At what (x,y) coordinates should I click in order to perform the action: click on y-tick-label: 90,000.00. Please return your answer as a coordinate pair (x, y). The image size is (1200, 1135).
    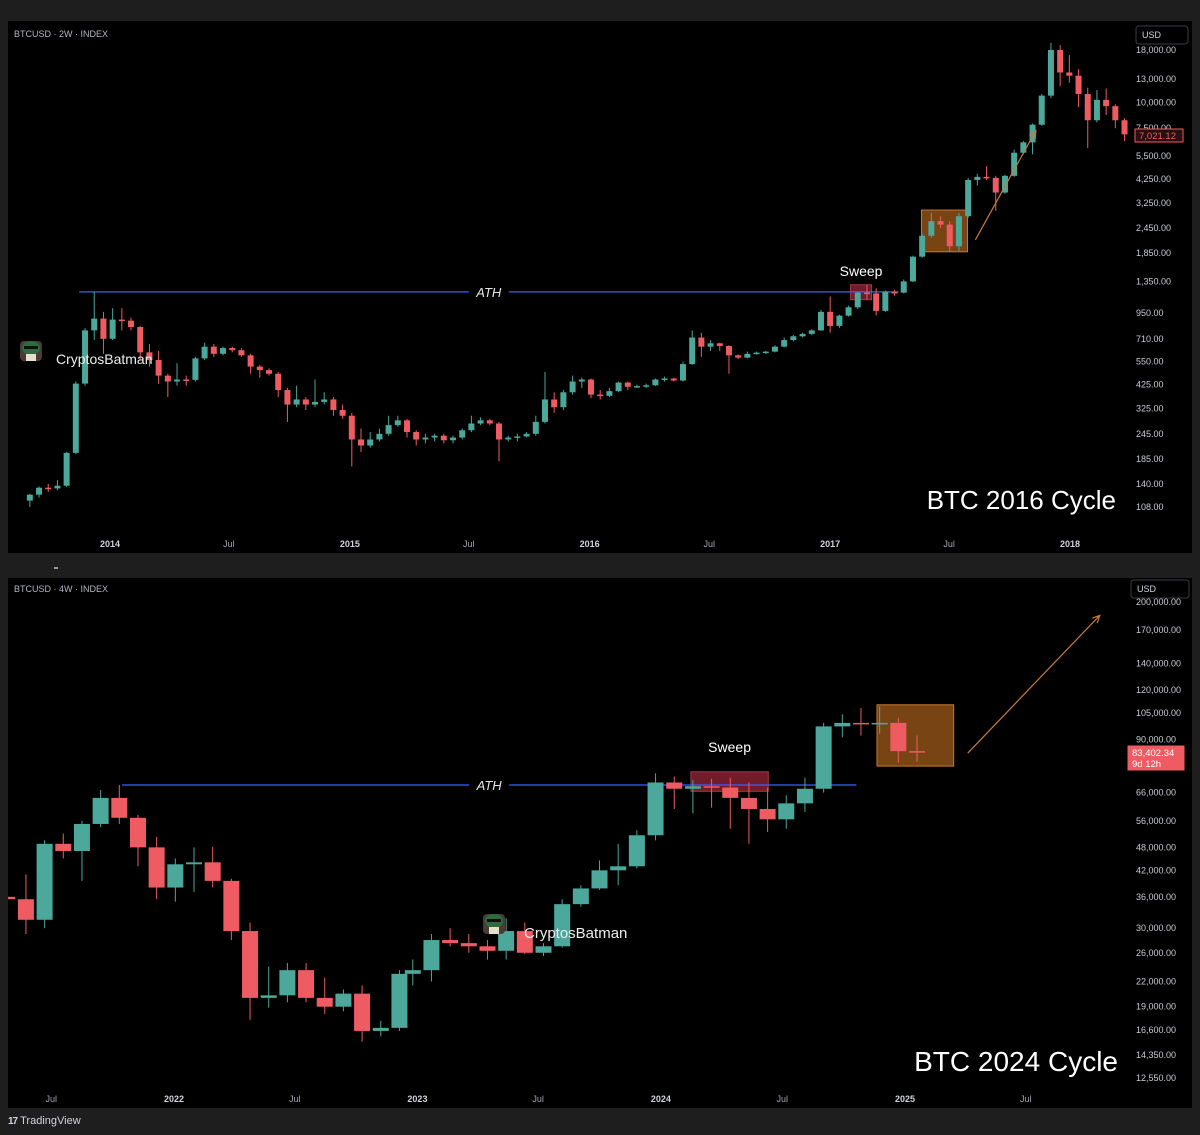
    Looking at the image, I should click on (1156, 739).